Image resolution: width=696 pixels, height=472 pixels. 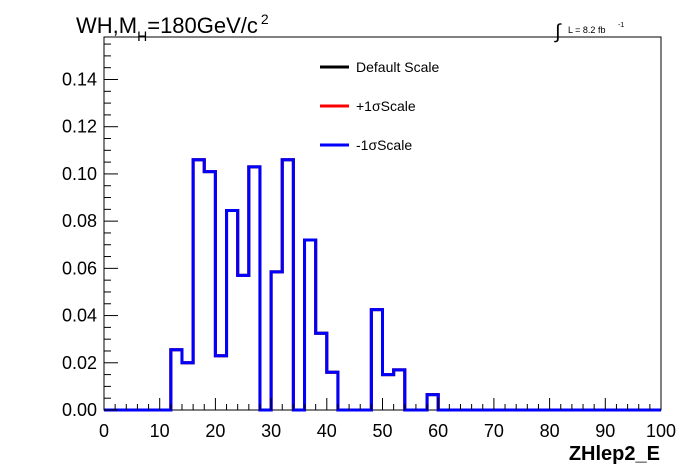 I want to click on y-axis-tick-labels: 0.00 0.02 0.04 0.06 0.08 0.10 0.12 0.14, so click(x=79, y=244).